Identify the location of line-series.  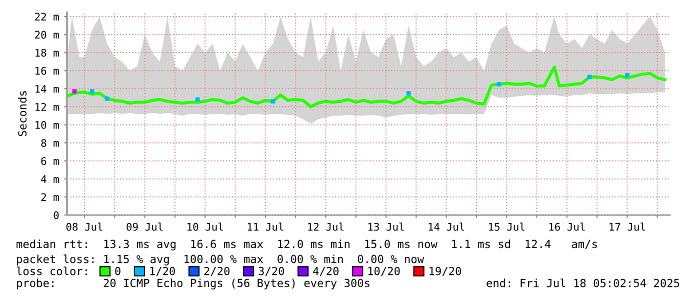
(366, 87).